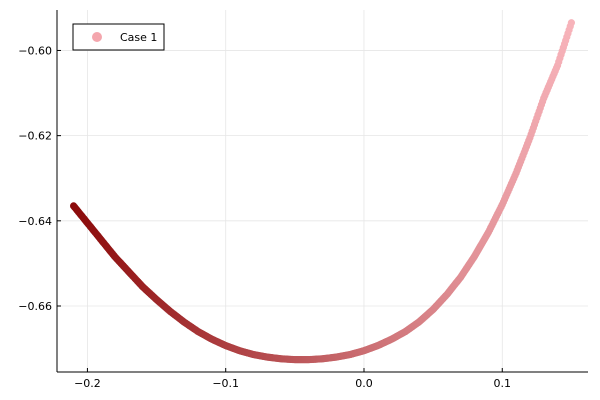 Image resolution: width=600 pixels, height=400 pixels. What do you see at coordinates (97, 37) in the screenshot?
I see `legend-marker` at bounding box center [97, 37].